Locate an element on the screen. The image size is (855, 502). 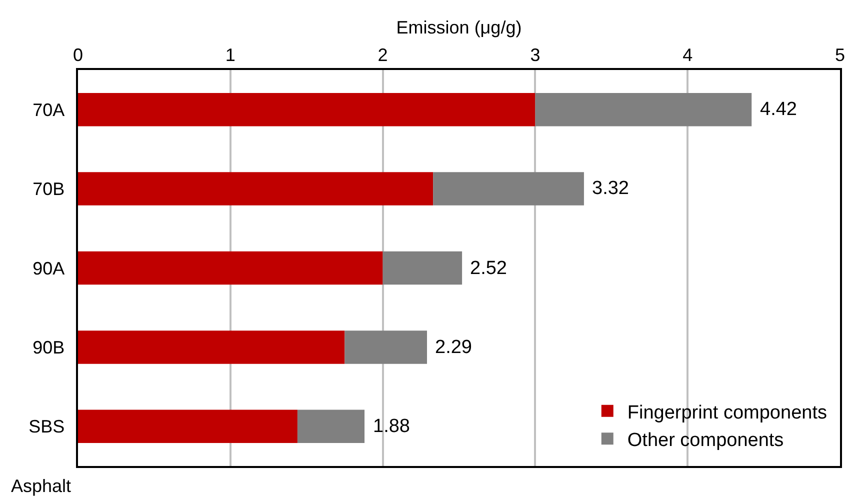
y-tick-label: 70B is located at coordinates (48, 189).